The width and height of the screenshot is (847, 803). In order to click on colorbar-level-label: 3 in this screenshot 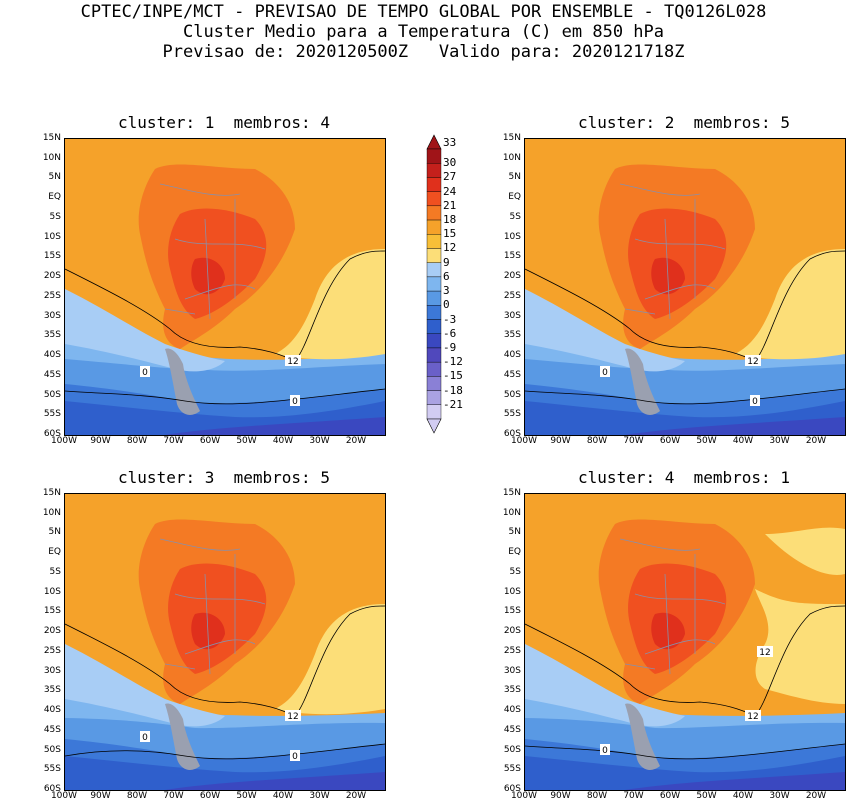, I will do `click(446, 291)`.